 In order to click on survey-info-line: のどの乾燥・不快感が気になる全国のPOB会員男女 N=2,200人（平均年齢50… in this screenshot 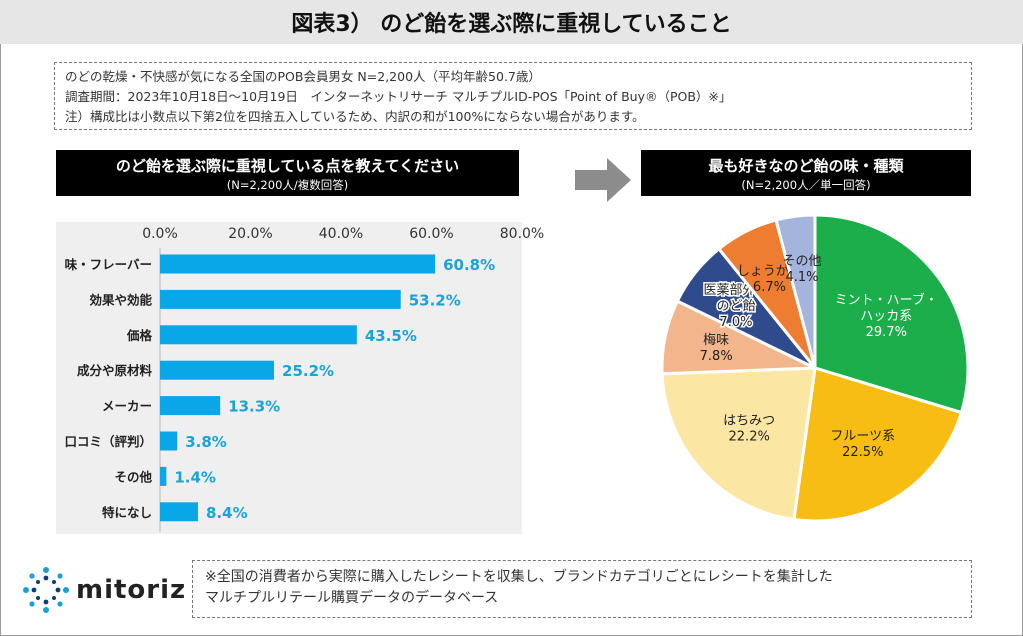, I will do `click(303, 76)`.